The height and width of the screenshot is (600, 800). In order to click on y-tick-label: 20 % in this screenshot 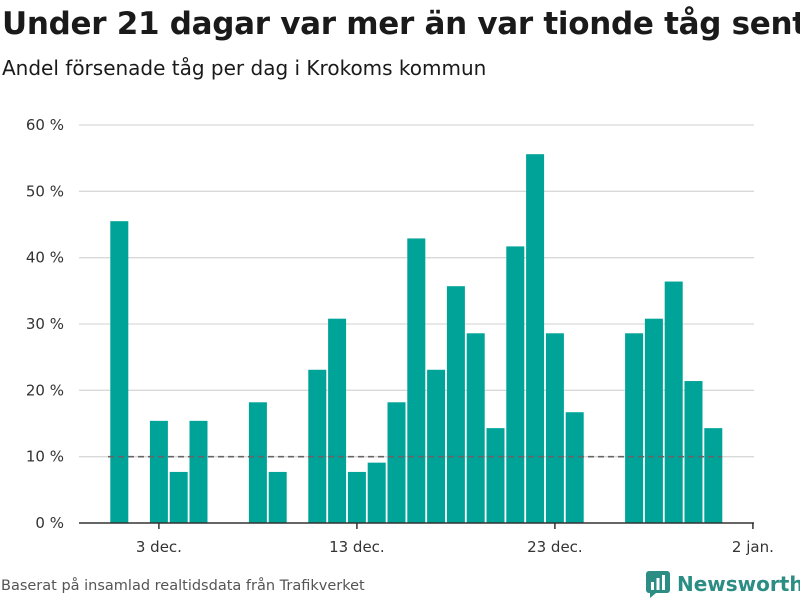, I will do `click(45, 390)`.